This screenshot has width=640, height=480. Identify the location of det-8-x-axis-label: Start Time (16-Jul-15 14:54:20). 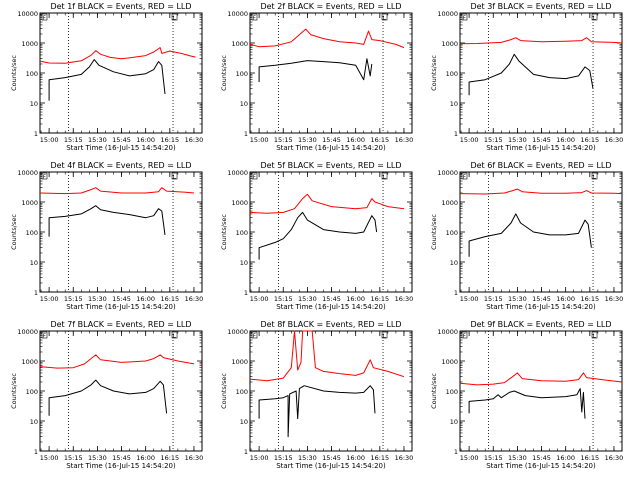
(331, 466).